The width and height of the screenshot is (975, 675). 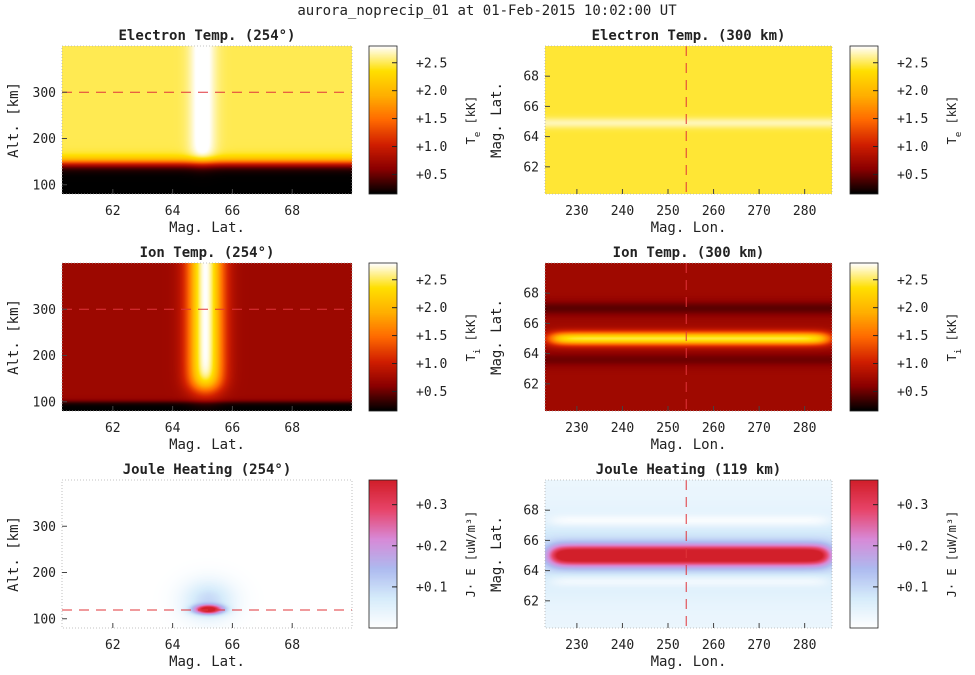 I want to click on ti-alt-ytick-label: 200, so click(x=44, y=356).